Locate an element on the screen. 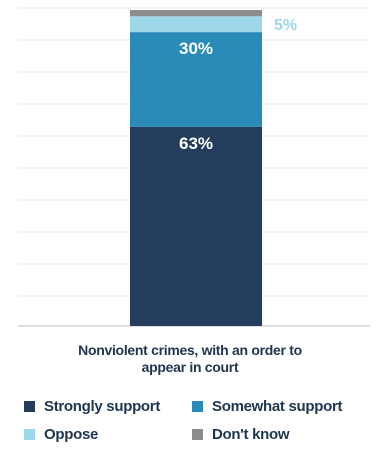 The image size is (385, 451). bar-segment-somewhat-support is located at coordinates (196, 79).